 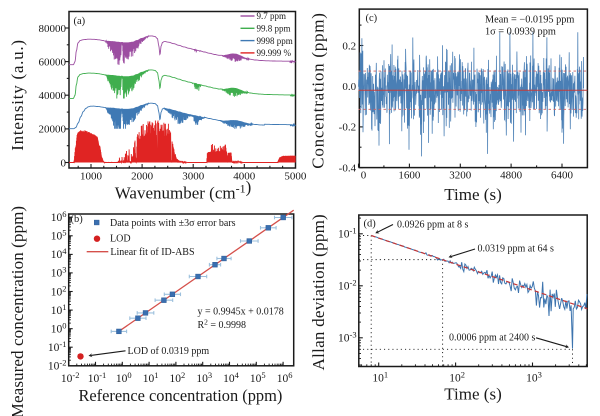 What do you see at coordinates (372, 18) in the screenshot?
I see `svg-text: (c)` at bounding box center [372, 18].